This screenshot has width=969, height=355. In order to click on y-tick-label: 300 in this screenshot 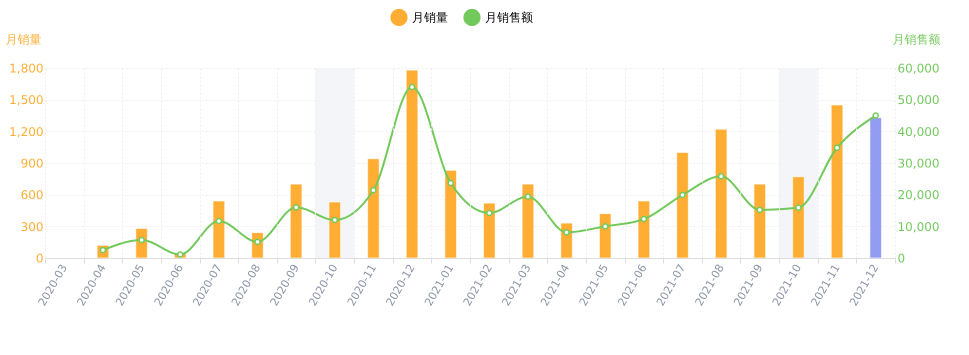, I will do `click(32, 227)`.